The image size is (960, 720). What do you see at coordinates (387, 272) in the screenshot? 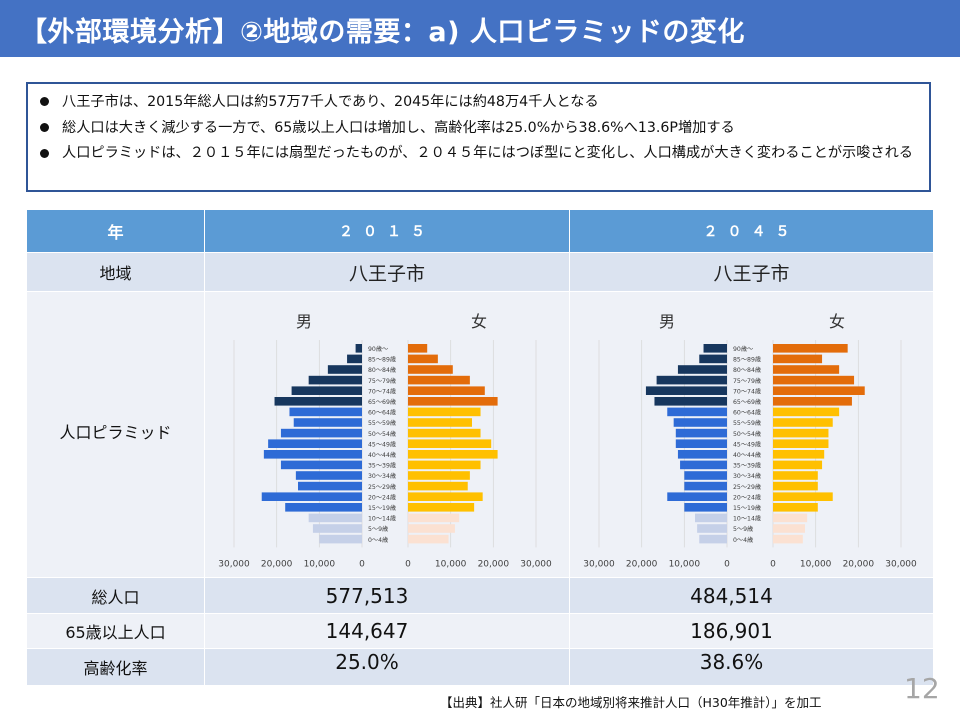
I see `region-2015: 八王子市` at bounding box center [387, 272].